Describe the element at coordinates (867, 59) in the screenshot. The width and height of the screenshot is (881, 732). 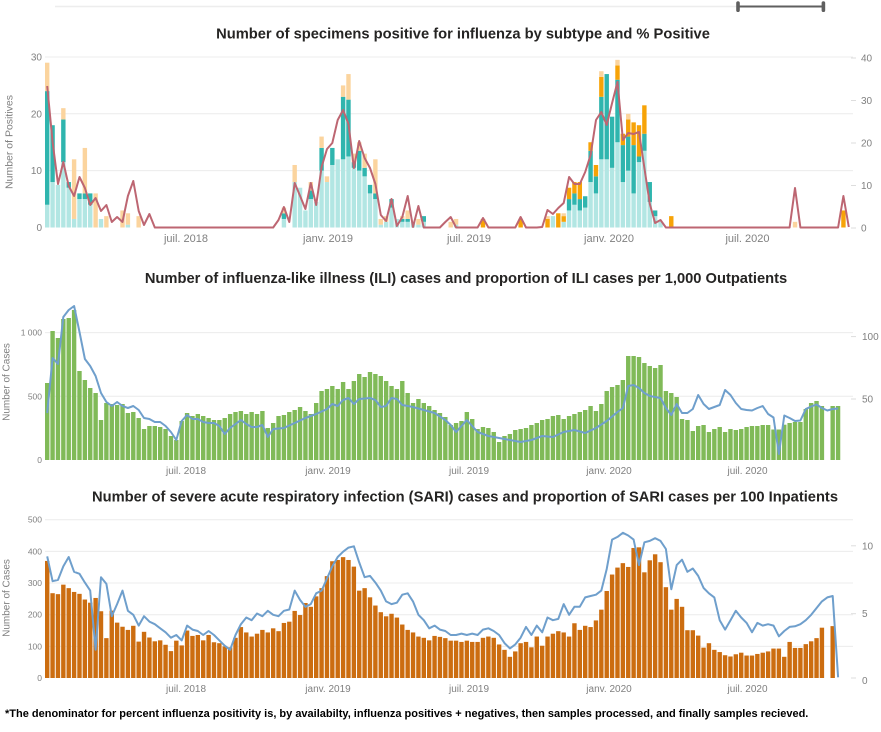
I see `svg-text: 40` at that location.